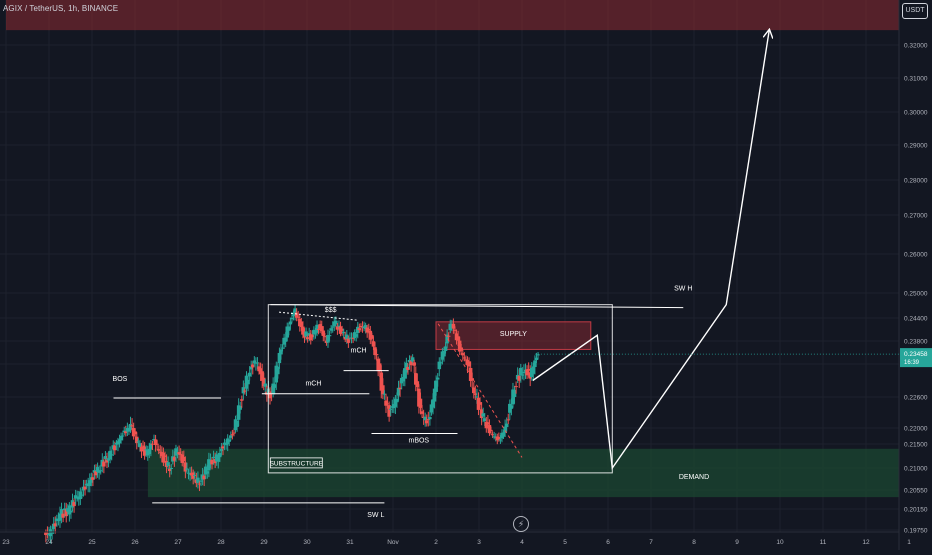 The height and width of the screenshot is (555, 932). I want to click on time-tick-label: 9, so click(737, 542).